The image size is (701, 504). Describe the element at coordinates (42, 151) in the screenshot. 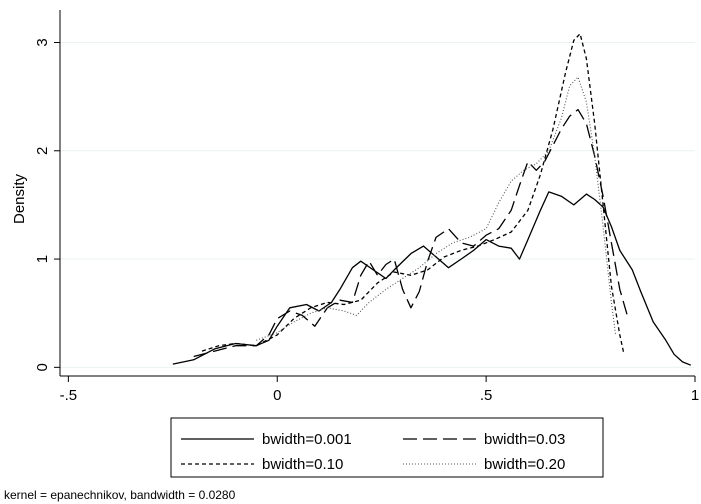

I see `y-tick-label: 2` at that location.